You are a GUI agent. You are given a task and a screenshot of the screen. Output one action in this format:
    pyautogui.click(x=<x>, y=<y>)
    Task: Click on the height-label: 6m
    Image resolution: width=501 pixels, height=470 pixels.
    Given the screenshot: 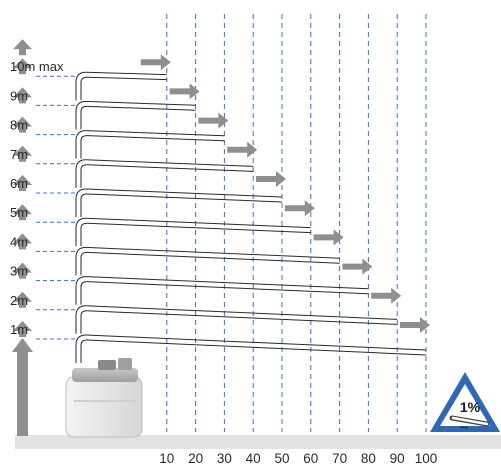 What is the action you would take?
    pyautogui.click(x=19, y=183)
    